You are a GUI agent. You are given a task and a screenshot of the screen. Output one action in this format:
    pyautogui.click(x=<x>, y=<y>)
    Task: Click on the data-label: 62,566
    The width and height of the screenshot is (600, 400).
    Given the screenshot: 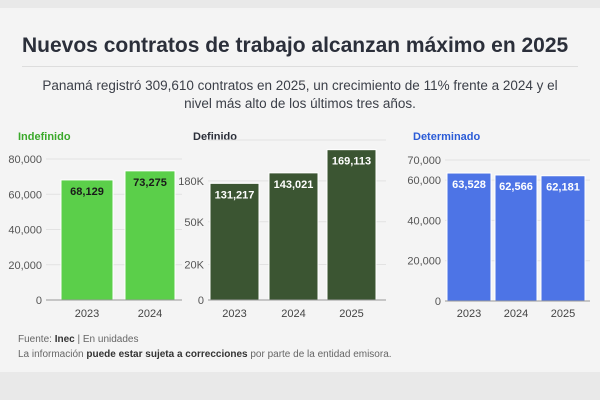 What is the action you would take?
    pyautogui.click(x=516, y=187)
    